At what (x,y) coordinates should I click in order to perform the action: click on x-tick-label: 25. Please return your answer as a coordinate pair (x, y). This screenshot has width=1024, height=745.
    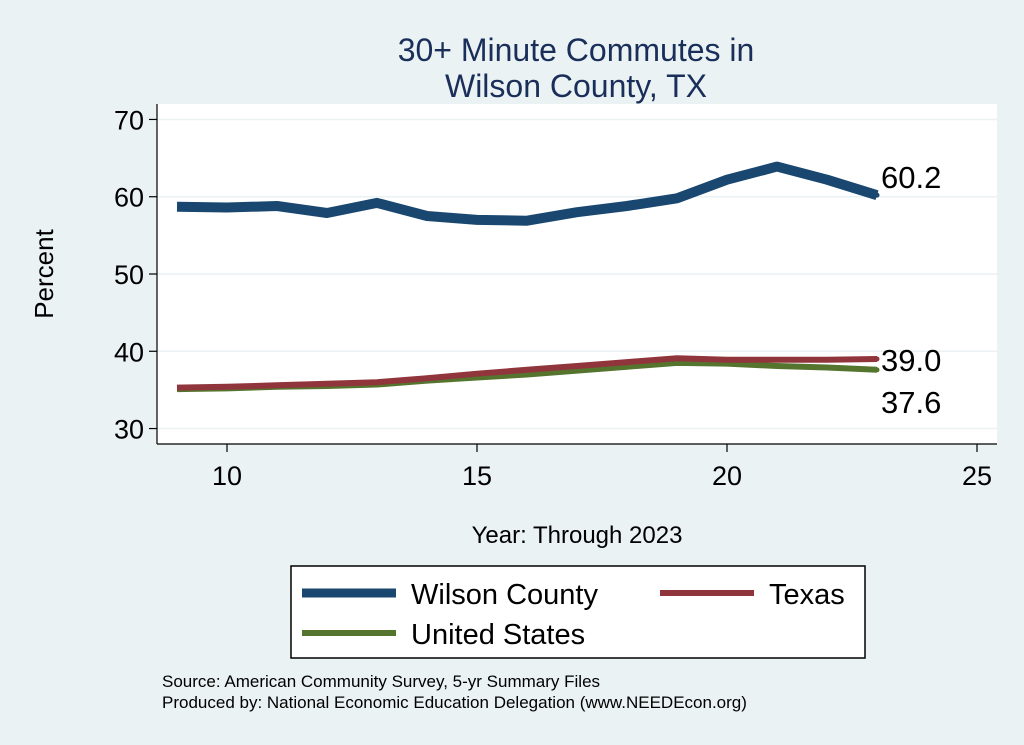
    Looking at the image, I should click on (977, 476).